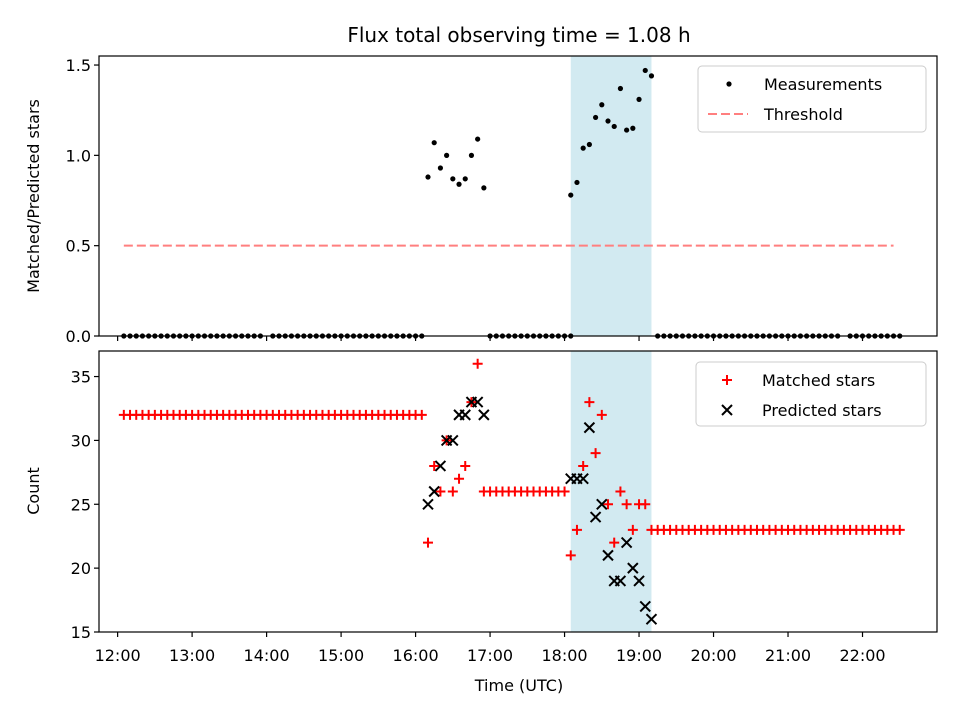 This screenshot has width=960, height=724. What do you see at coordinates (822, 410) in the screenshot?
I see `legend-label: Predicted stars` at bounding box center [822, 410].